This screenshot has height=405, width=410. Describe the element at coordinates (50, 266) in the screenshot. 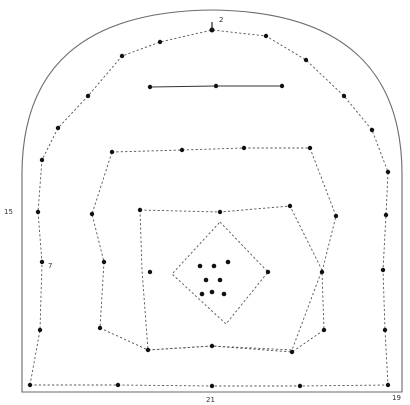

I see `left-low-label: 7` at that location.